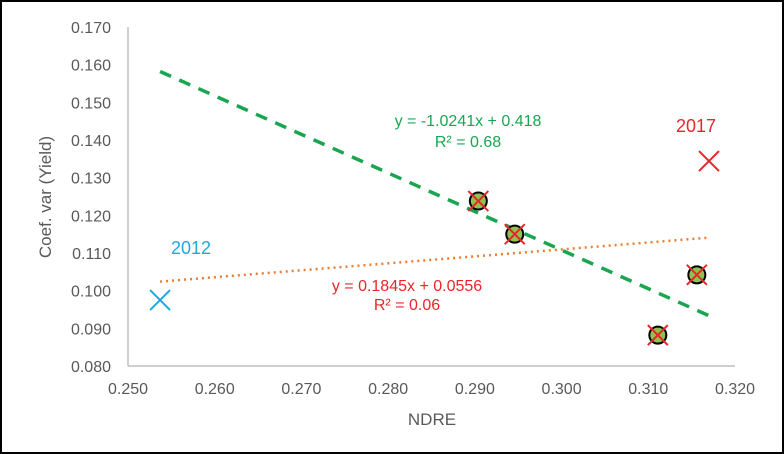  I want to click on x-tick-label: 0.300, so click(562, 389).